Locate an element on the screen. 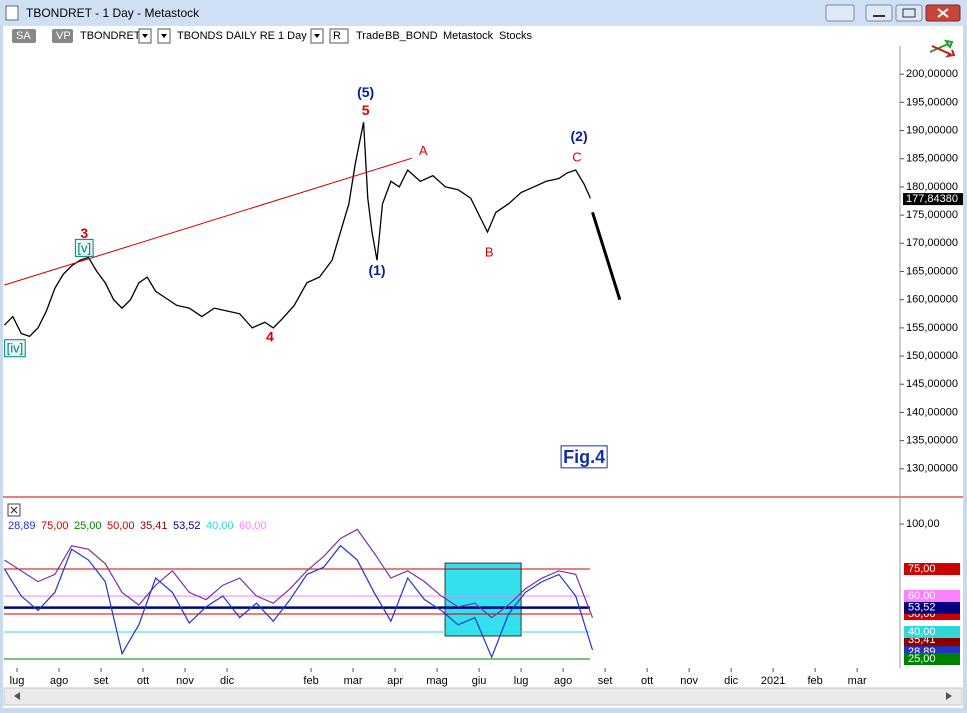 Image resolution: width=967 pixels, height=713 pixels. wave-label: [v] is located at coordinates (84, 247).